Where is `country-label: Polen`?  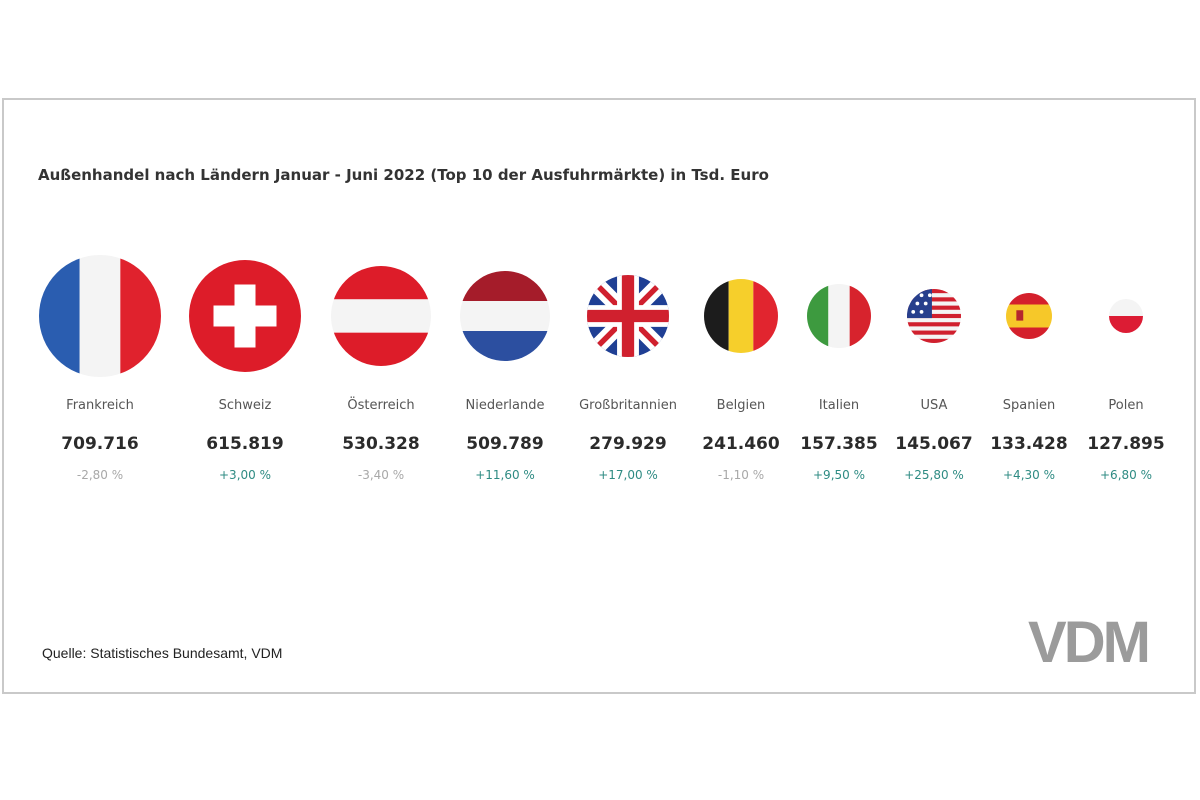 country-label: Polen is located at coordinates (1126, 405).